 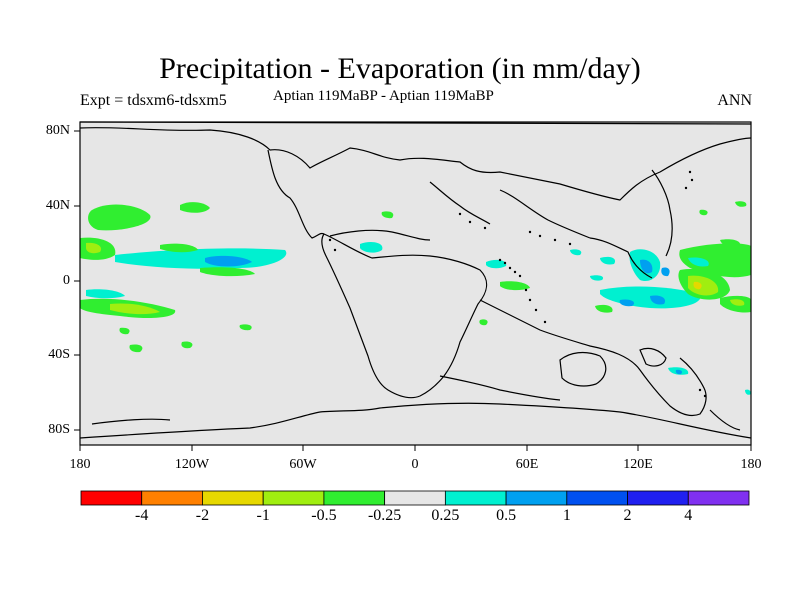 I want to click on experiment-label: Expt = tdsxm6-tdsxm5, so click(x=153, y=100).